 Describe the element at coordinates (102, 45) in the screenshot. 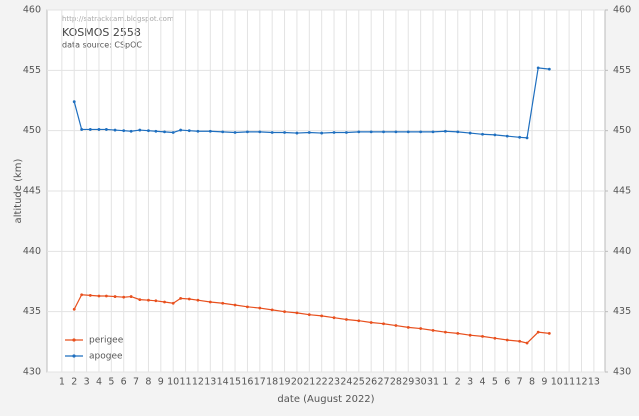

I see `chart-subtitle: data source: CSpOC` at that location.